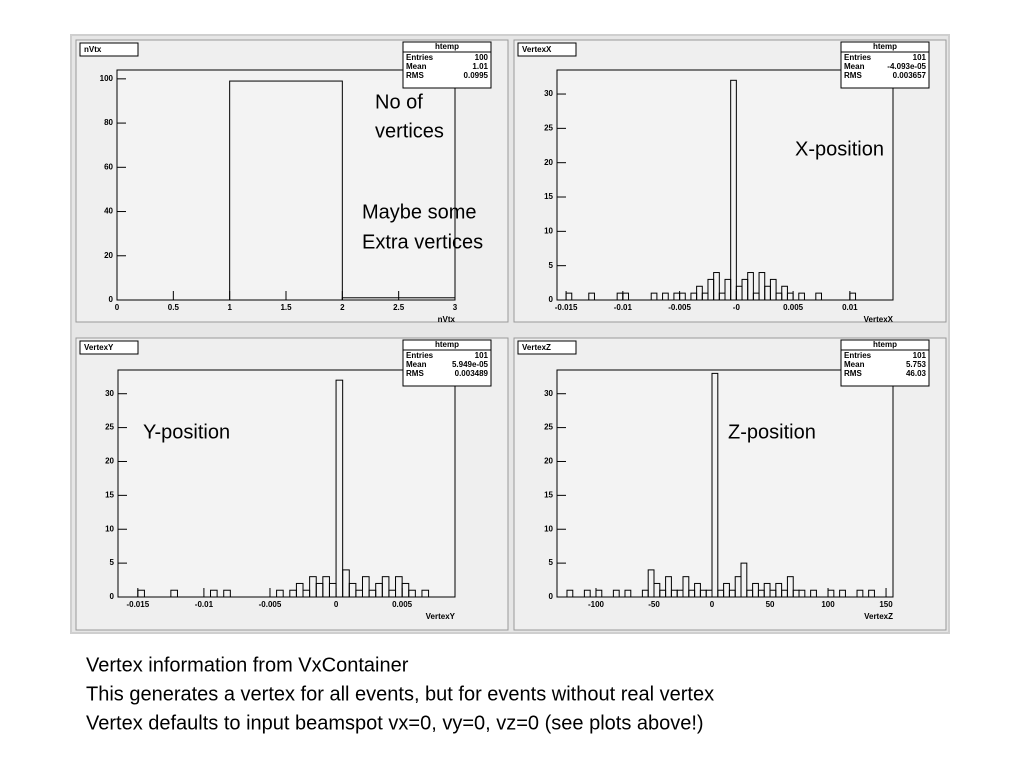  What do you see at coordinates (108, 122) in the screenshot?
I see `y-tick-label: 80` at bounding box center [108, 122].